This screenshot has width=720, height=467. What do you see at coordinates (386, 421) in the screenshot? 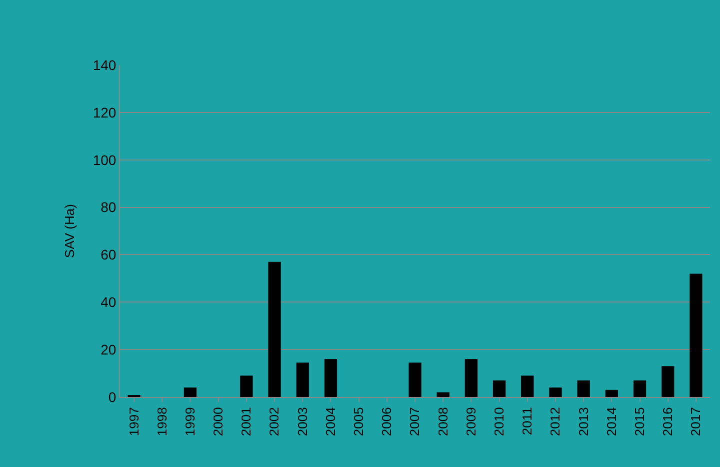
I see `x-tick-label: 2006` at bounding box center [386, 421].